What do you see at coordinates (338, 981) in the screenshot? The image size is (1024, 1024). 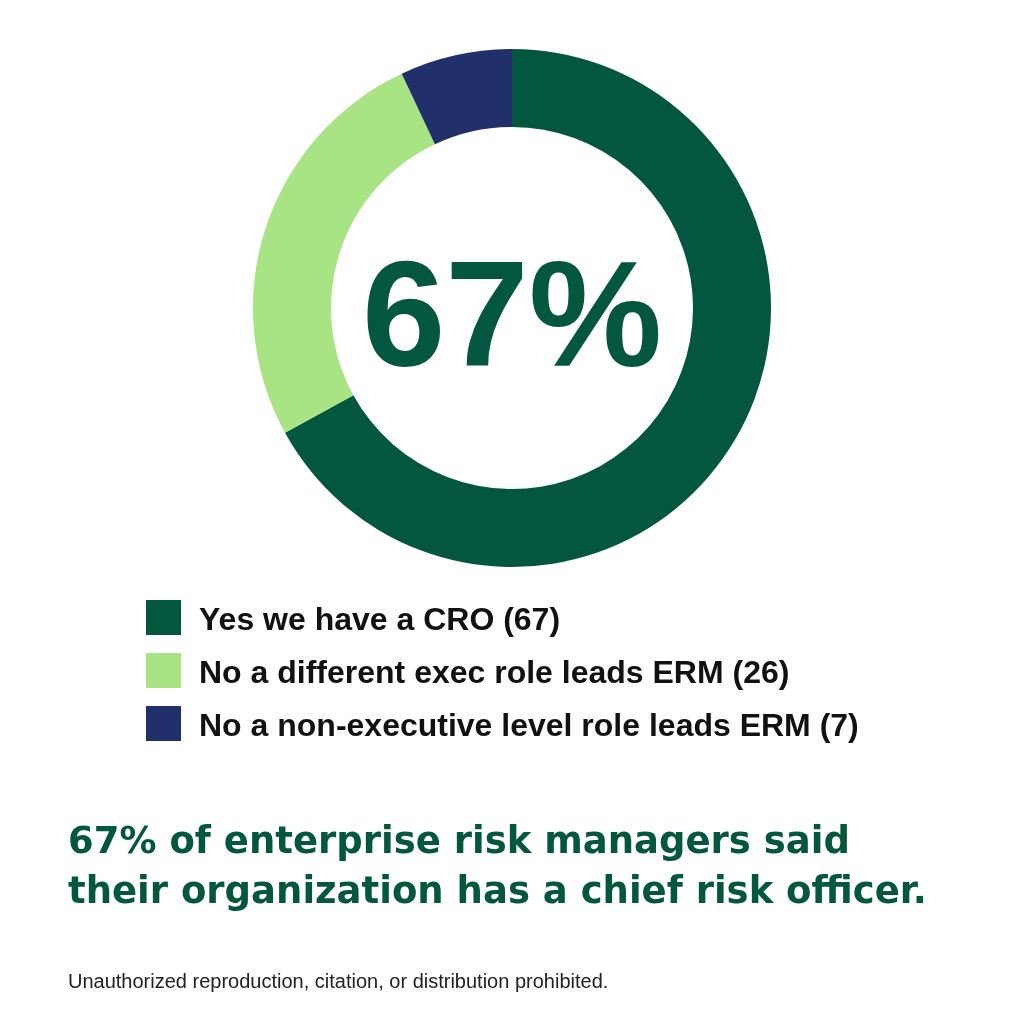 I see `text: Unauthorized reproduction, citation, or distribution prohibited.` at bounding box center [338, 981].